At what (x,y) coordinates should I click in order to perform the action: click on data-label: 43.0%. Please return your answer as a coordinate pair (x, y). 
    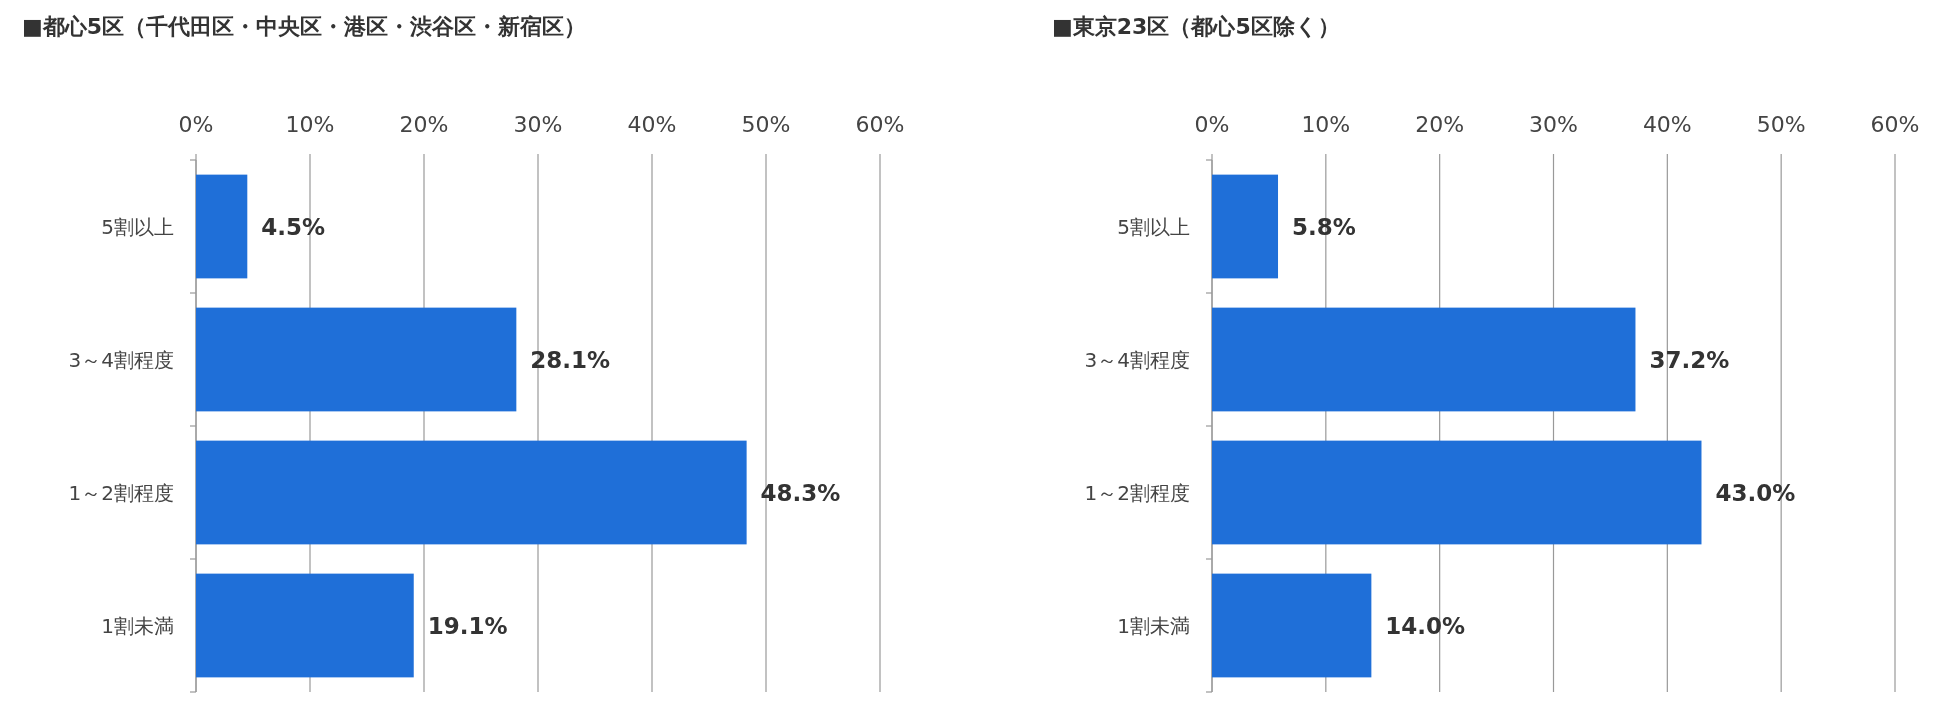
    Looking at the image, I should click on (1755, 492).